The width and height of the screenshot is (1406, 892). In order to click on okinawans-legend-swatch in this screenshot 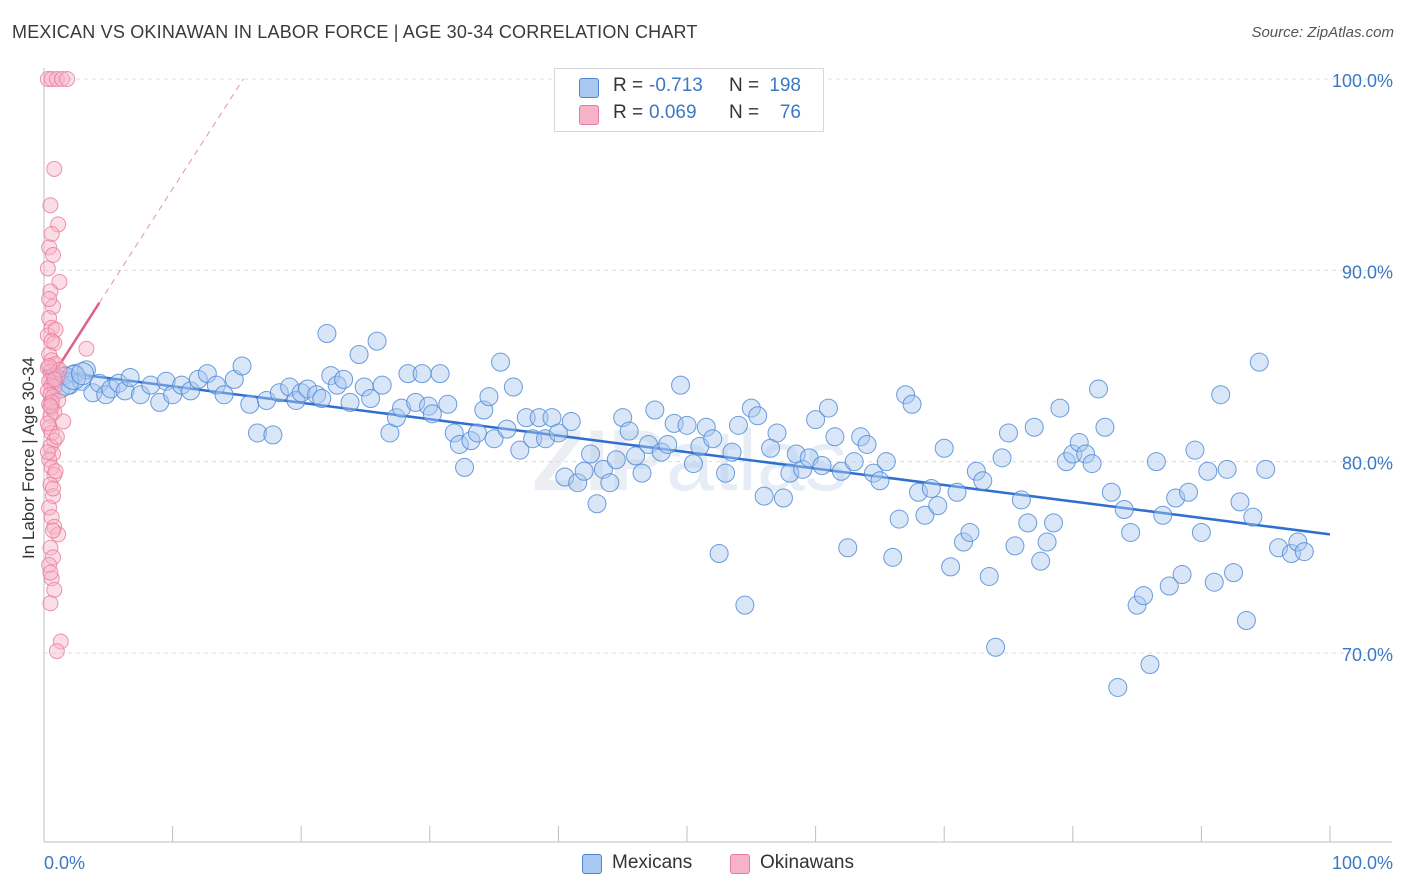, I will do `click(740, 864)`.